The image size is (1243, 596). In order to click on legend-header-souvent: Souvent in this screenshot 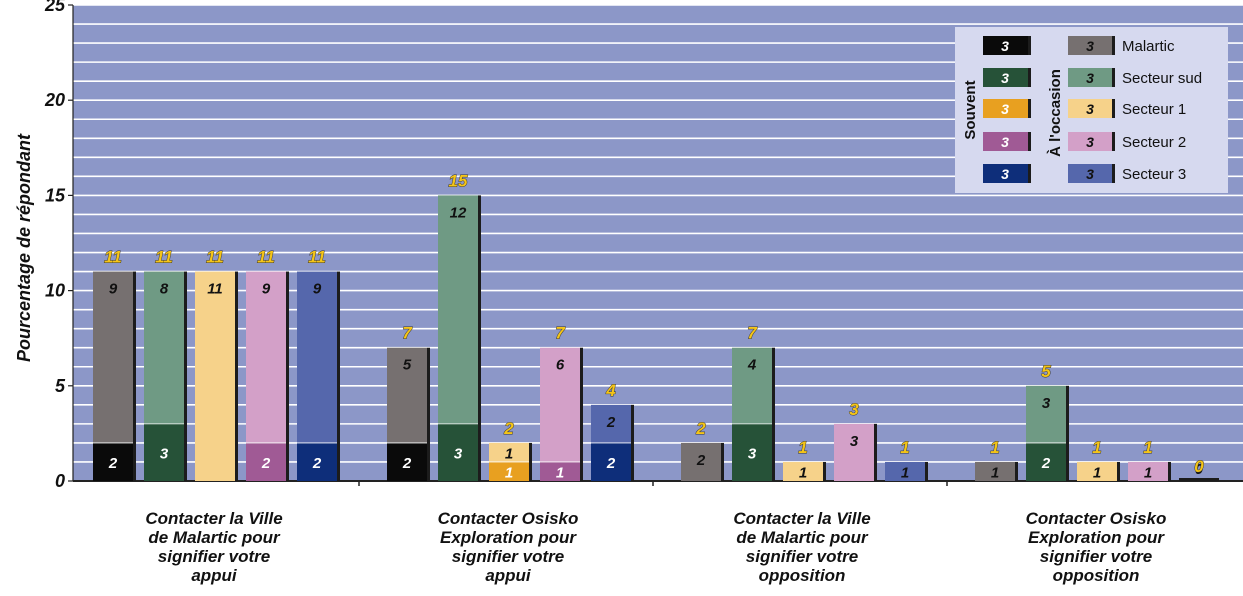, I will do `click(970, 109)`.